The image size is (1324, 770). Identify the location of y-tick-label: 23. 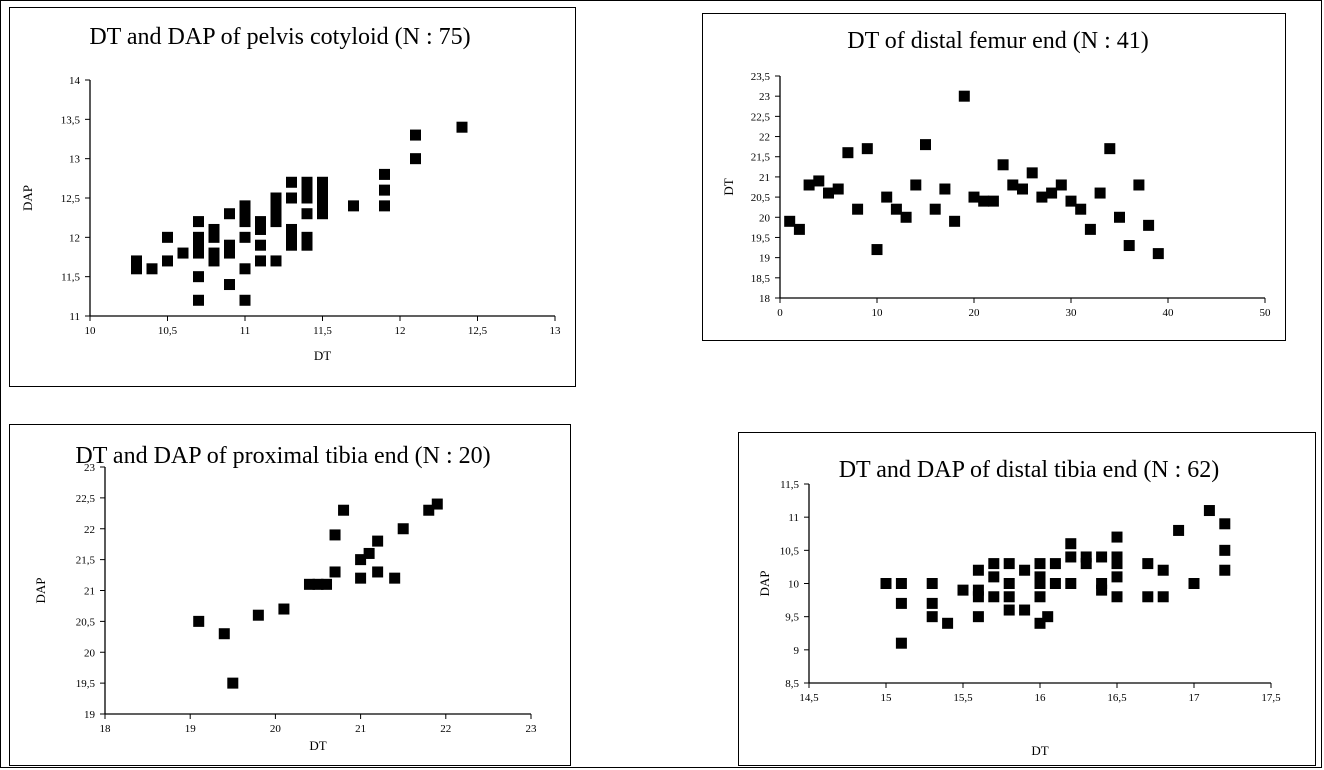
(765, 97).